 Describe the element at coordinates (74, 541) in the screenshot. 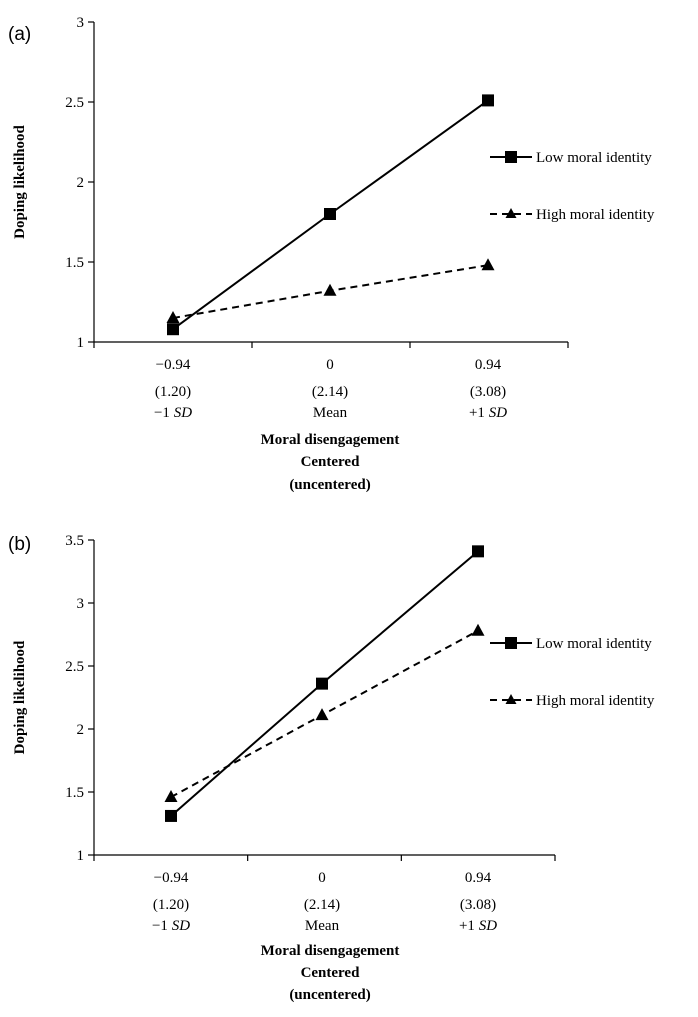

I see `y-tick-label: 3.5` at that location.